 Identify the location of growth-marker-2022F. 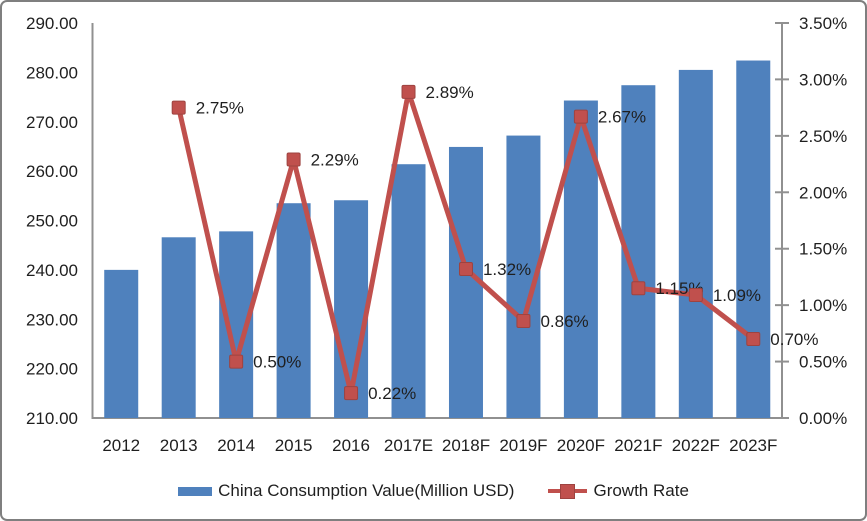
(695, 294).